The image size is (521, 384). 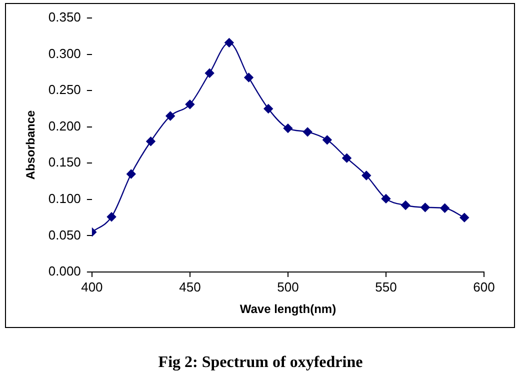 What do you see at coordinates (64, 234) in the screenshot?
I see `y-tick-label: 0.050` at bounding box center [64, 234].